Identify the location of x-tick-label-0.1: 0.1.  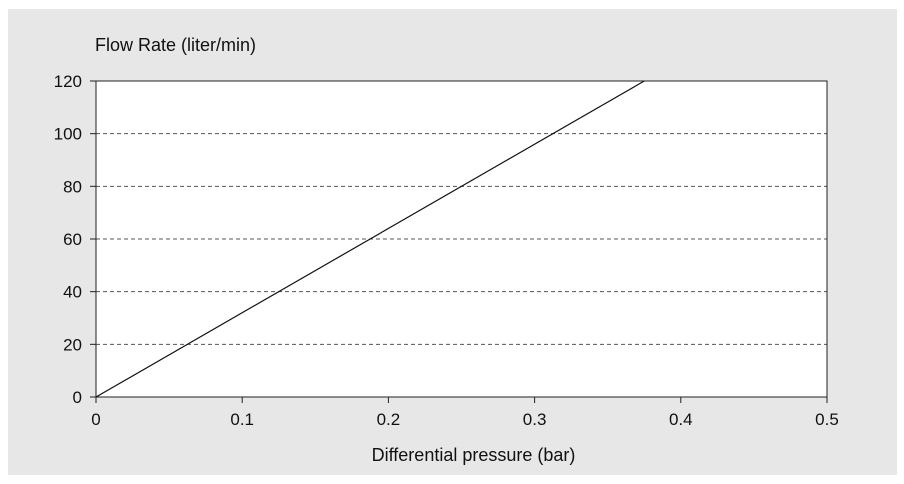
(242, 419).